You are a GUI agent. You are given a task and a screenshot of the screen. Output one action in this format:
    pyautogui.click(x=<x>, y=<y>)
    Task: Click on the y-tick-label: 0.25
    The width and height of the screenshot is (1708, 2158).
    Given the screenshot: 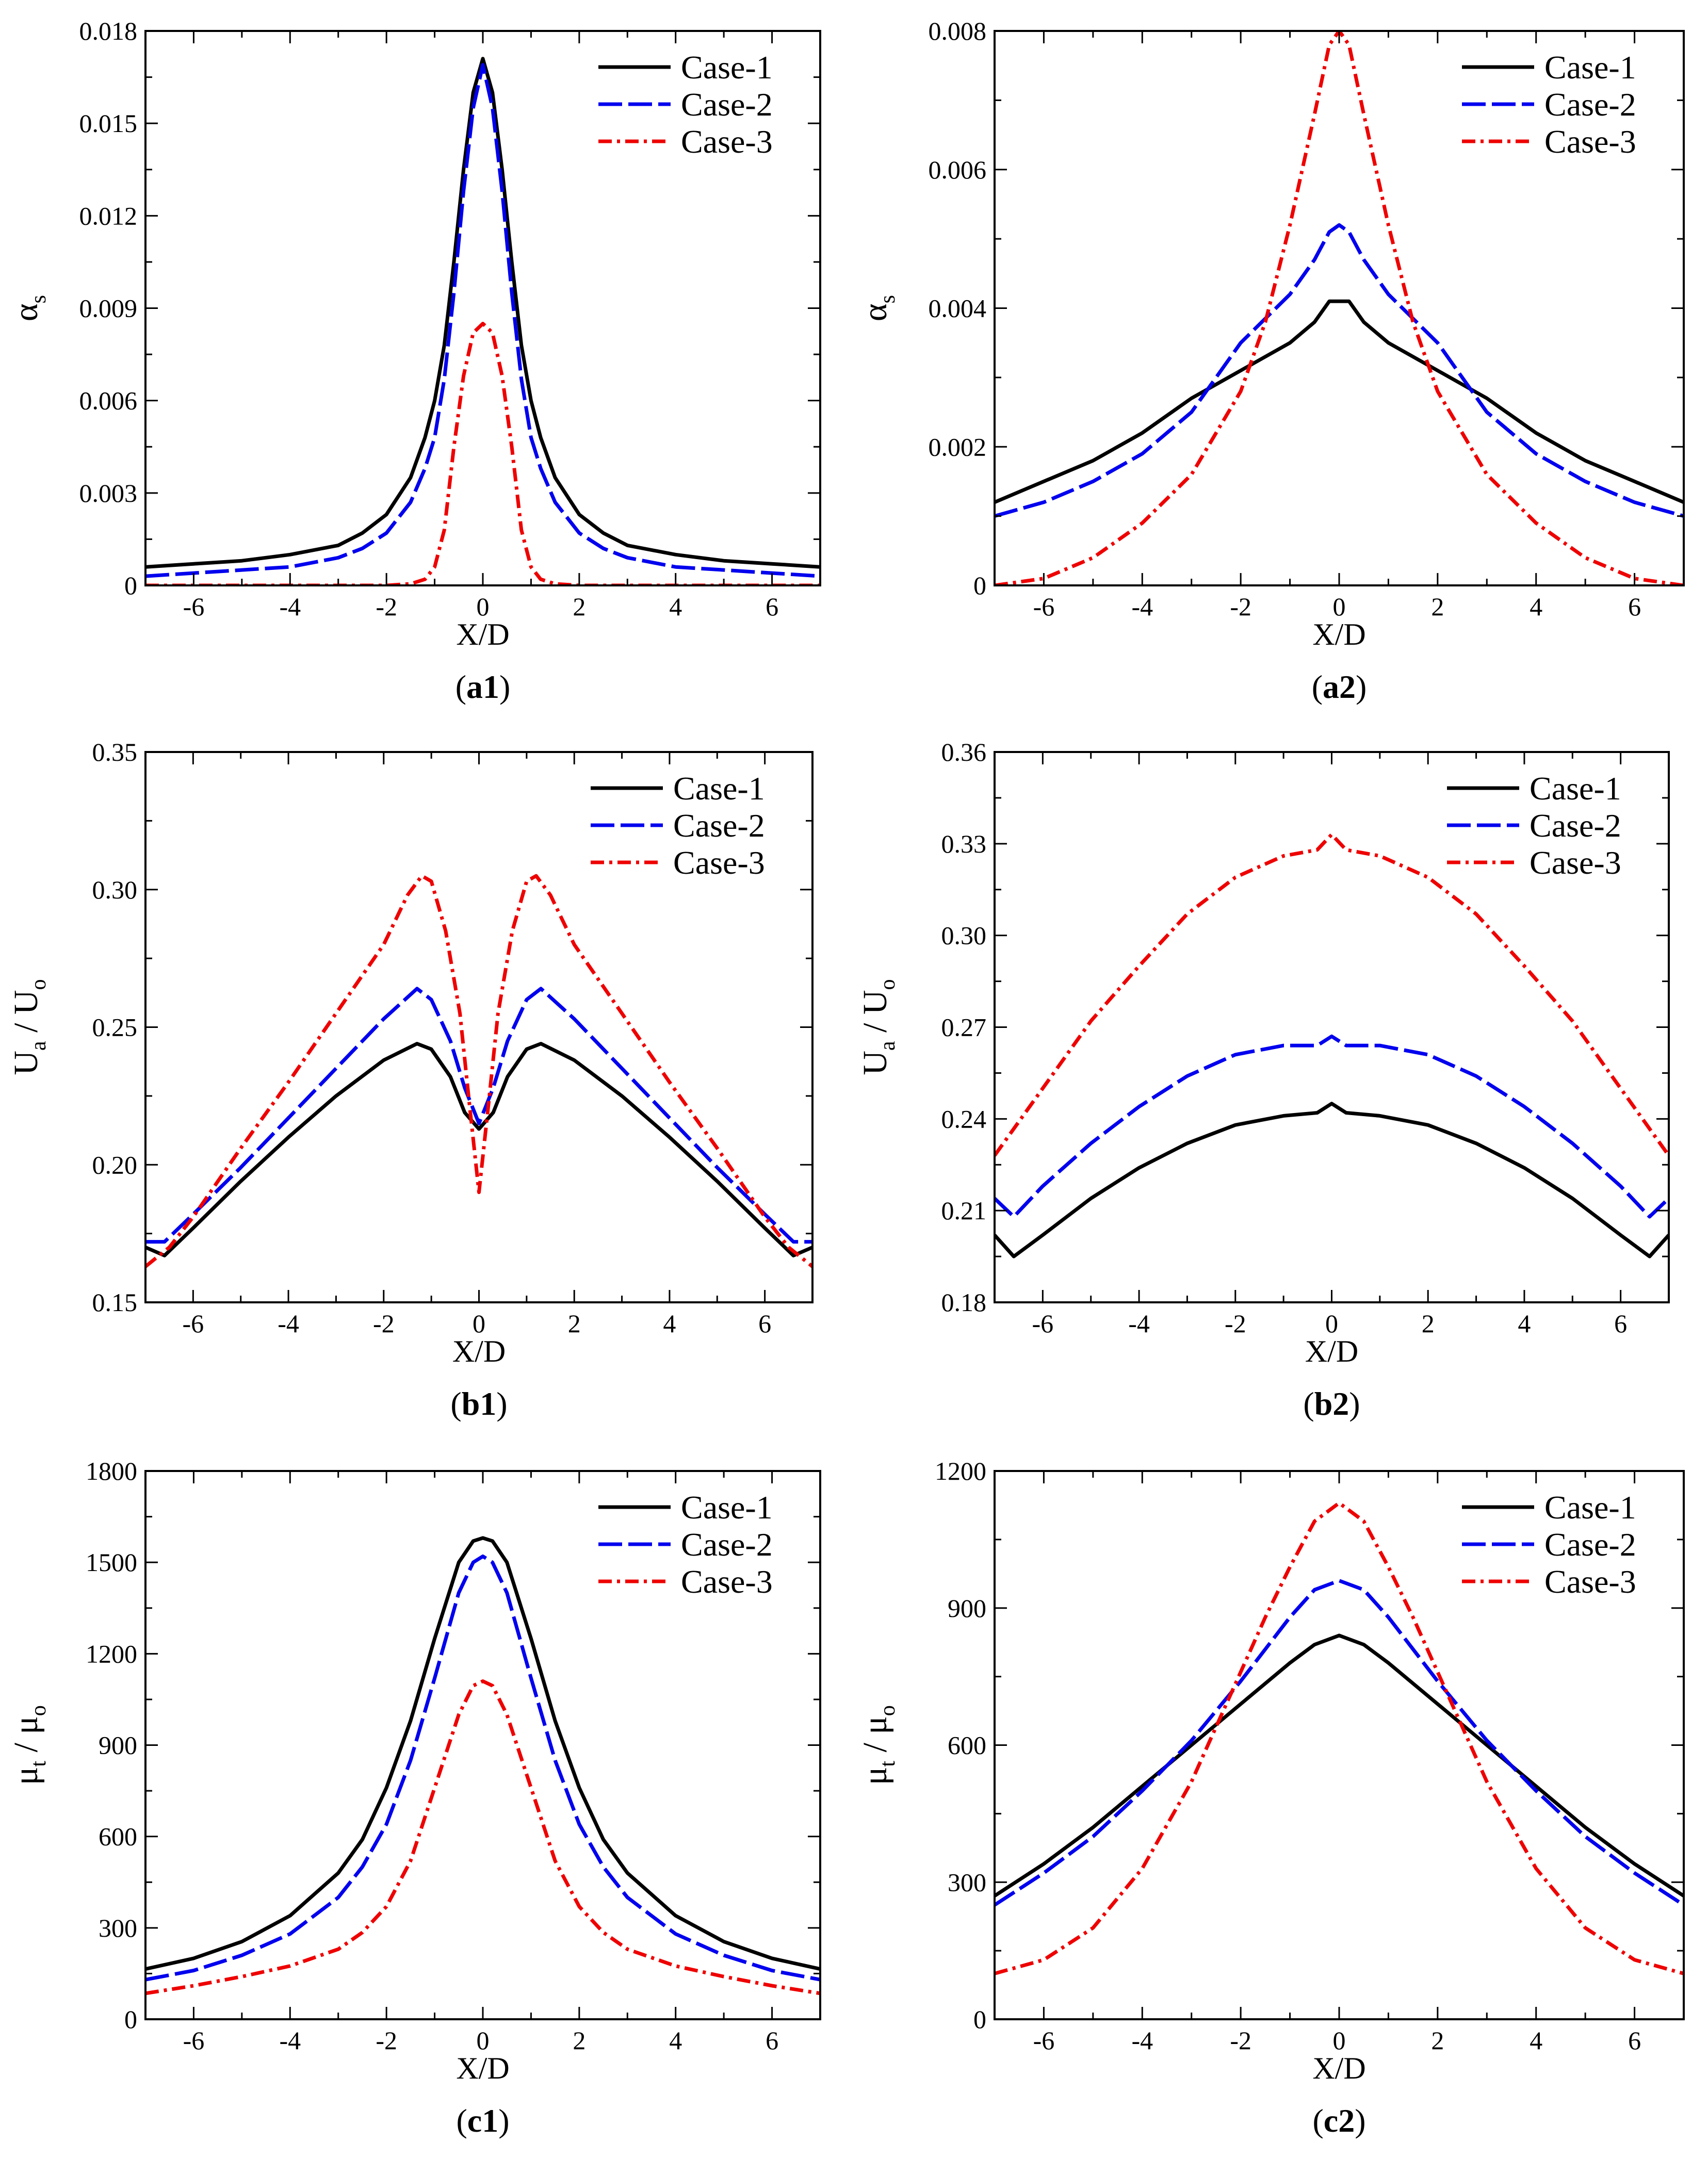 What is the action you would take?
    pyautogui.click(x=115, y=1027)
    